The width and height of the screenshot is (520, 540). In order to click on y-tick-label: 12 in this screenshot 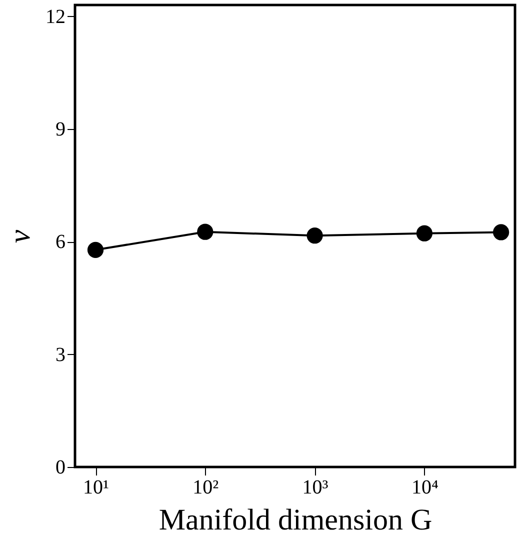, I will do `click(56, 17)`.